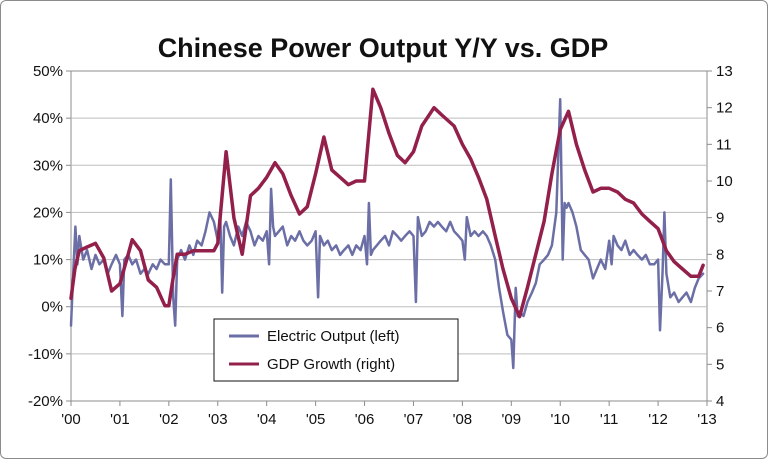 Image resolution: width=768 pixels, height=460 pixels. What do you see at coordinates (720, 254) in the screenshot?
I see `y-tick-label-right: 8` at bounding box center [720, 254].